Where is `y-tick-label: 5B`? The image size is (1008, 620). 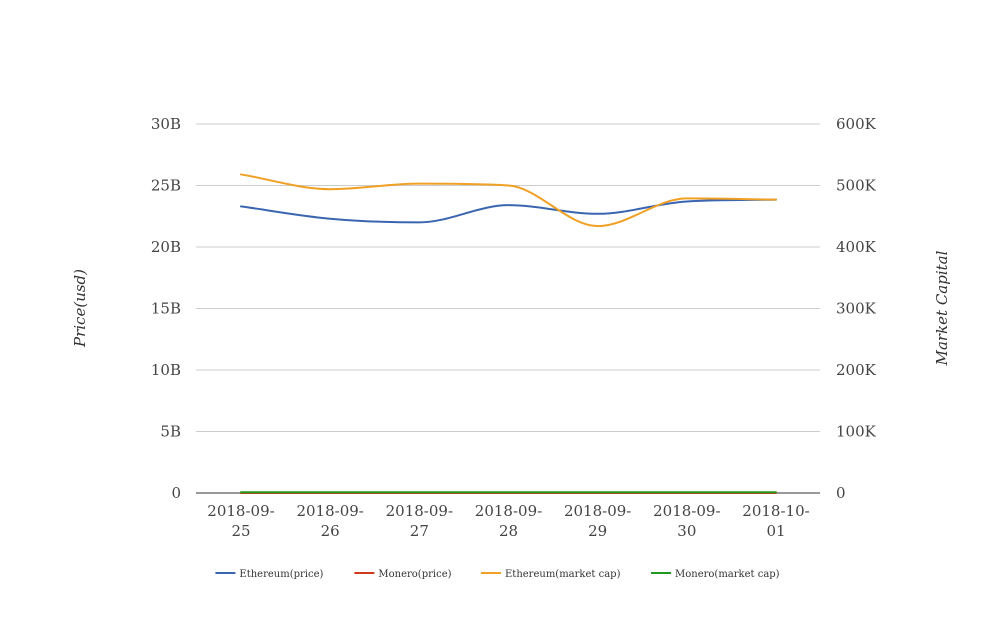 y-tick-label: 5B is located at coordinates (170, 432).